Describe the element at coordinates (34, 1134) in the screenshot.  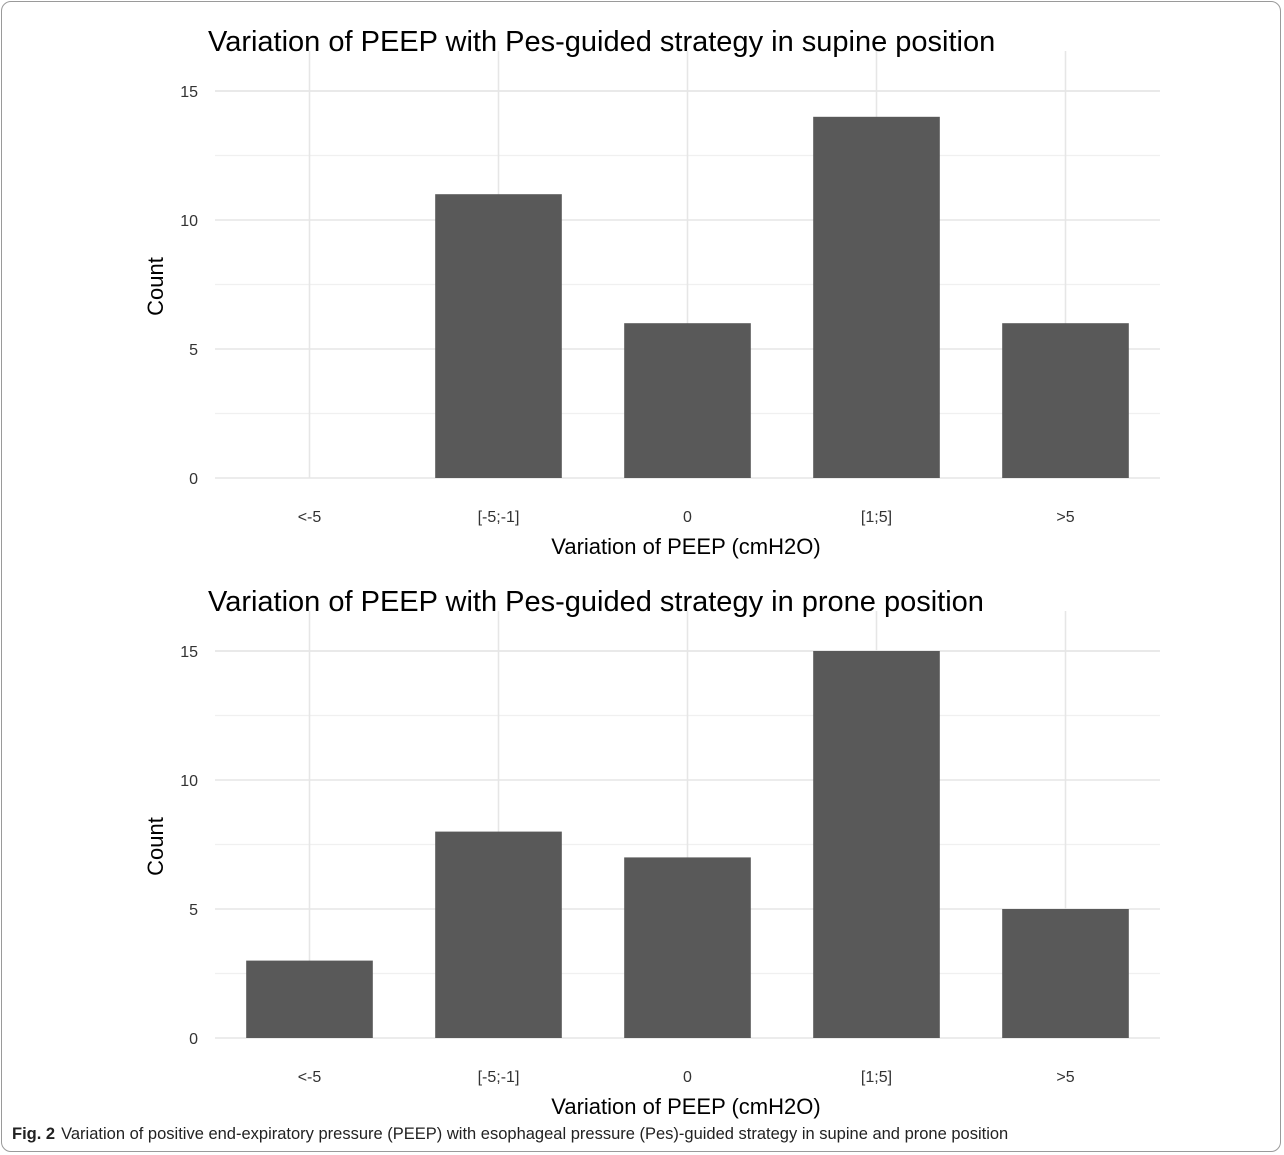
I see `caption-label: Fig. 2` at that location.